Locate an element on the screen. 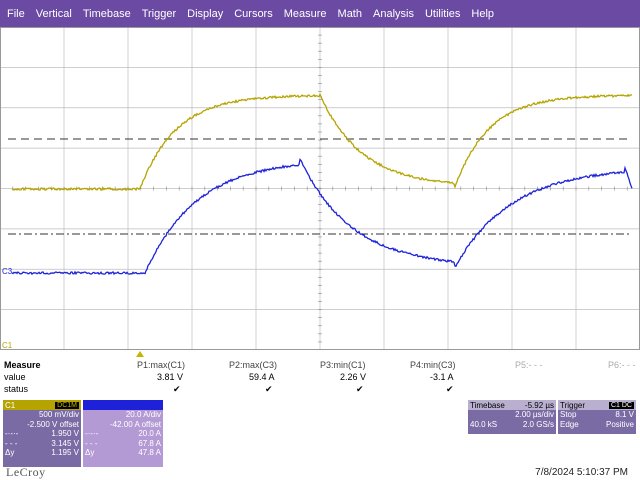 Image resolution: width=640 pixels, height=480 pixels. measure-param-value: 59.4 A is located at coordinates (262, 377).